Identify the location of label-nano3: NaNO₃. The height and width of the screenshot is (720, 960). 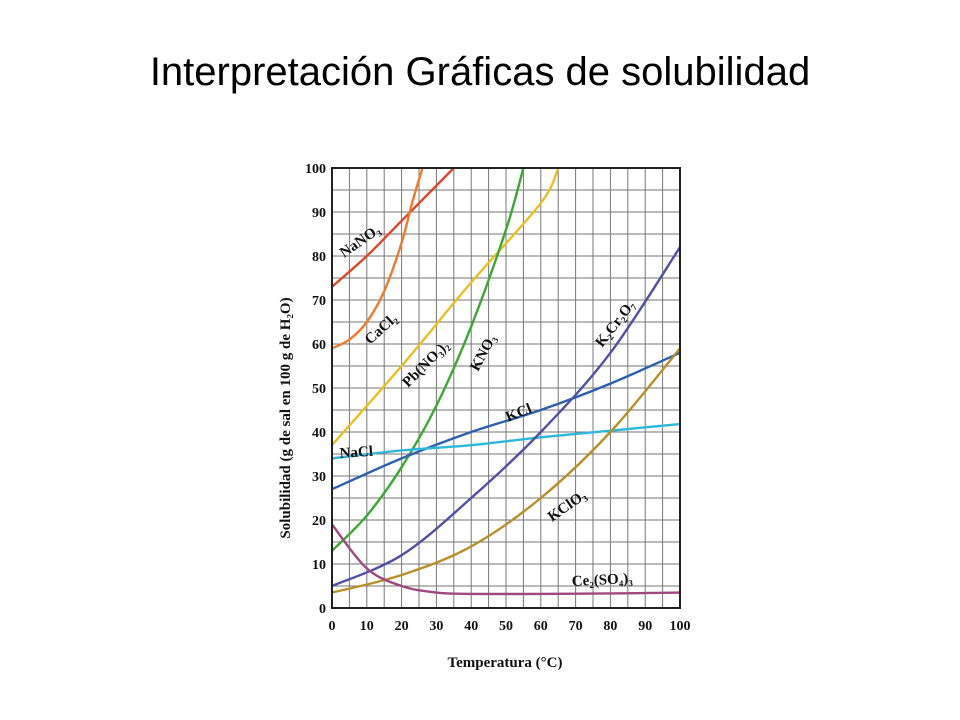
(360, 241).